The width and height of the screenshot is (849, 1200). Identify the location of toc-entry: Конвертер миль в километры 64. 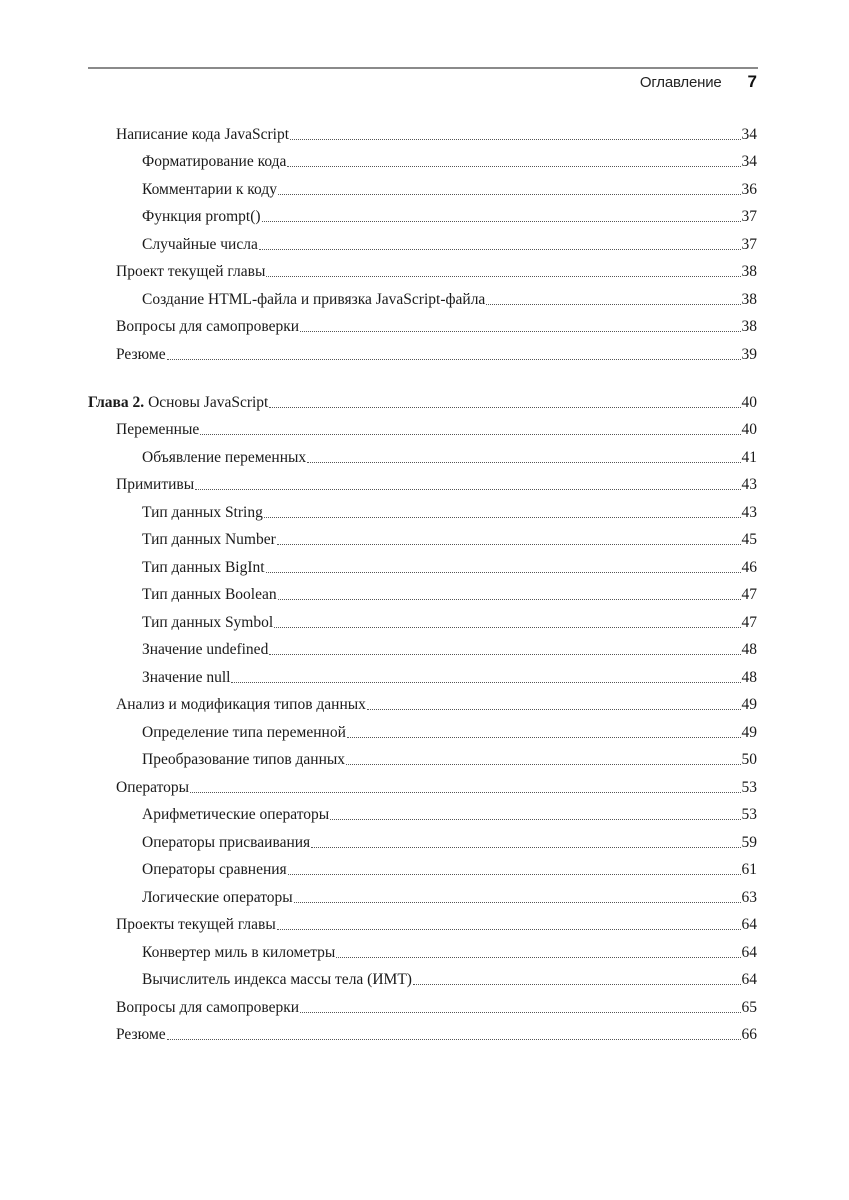
(449, 949).